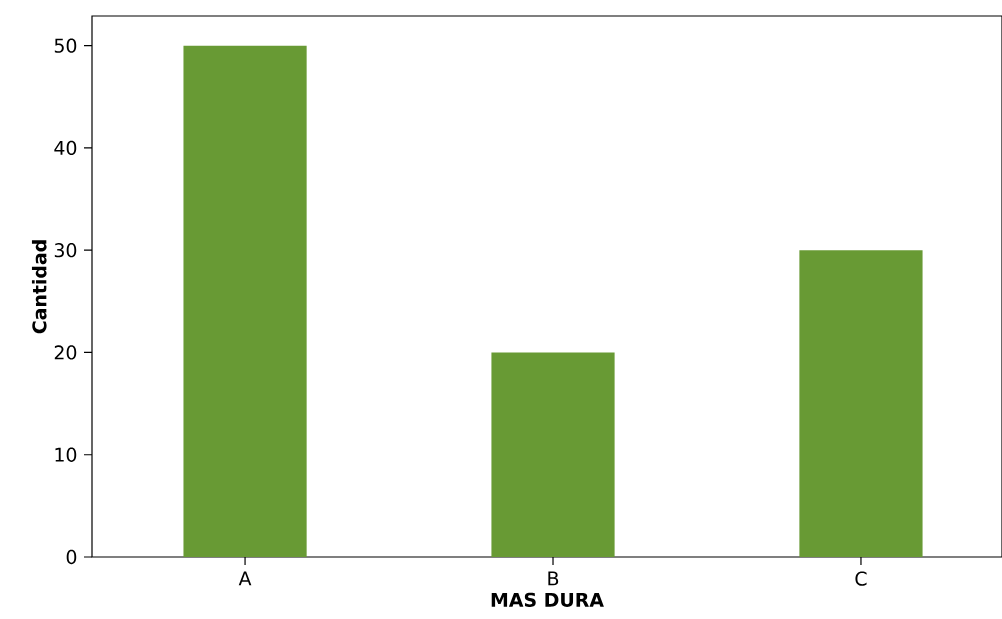 This screenshot has height=619, width=1002. What do you see at coordinates (861, 578) in the screenshot?
I see `x-tick-label: C` at bounding box center [861, 578].